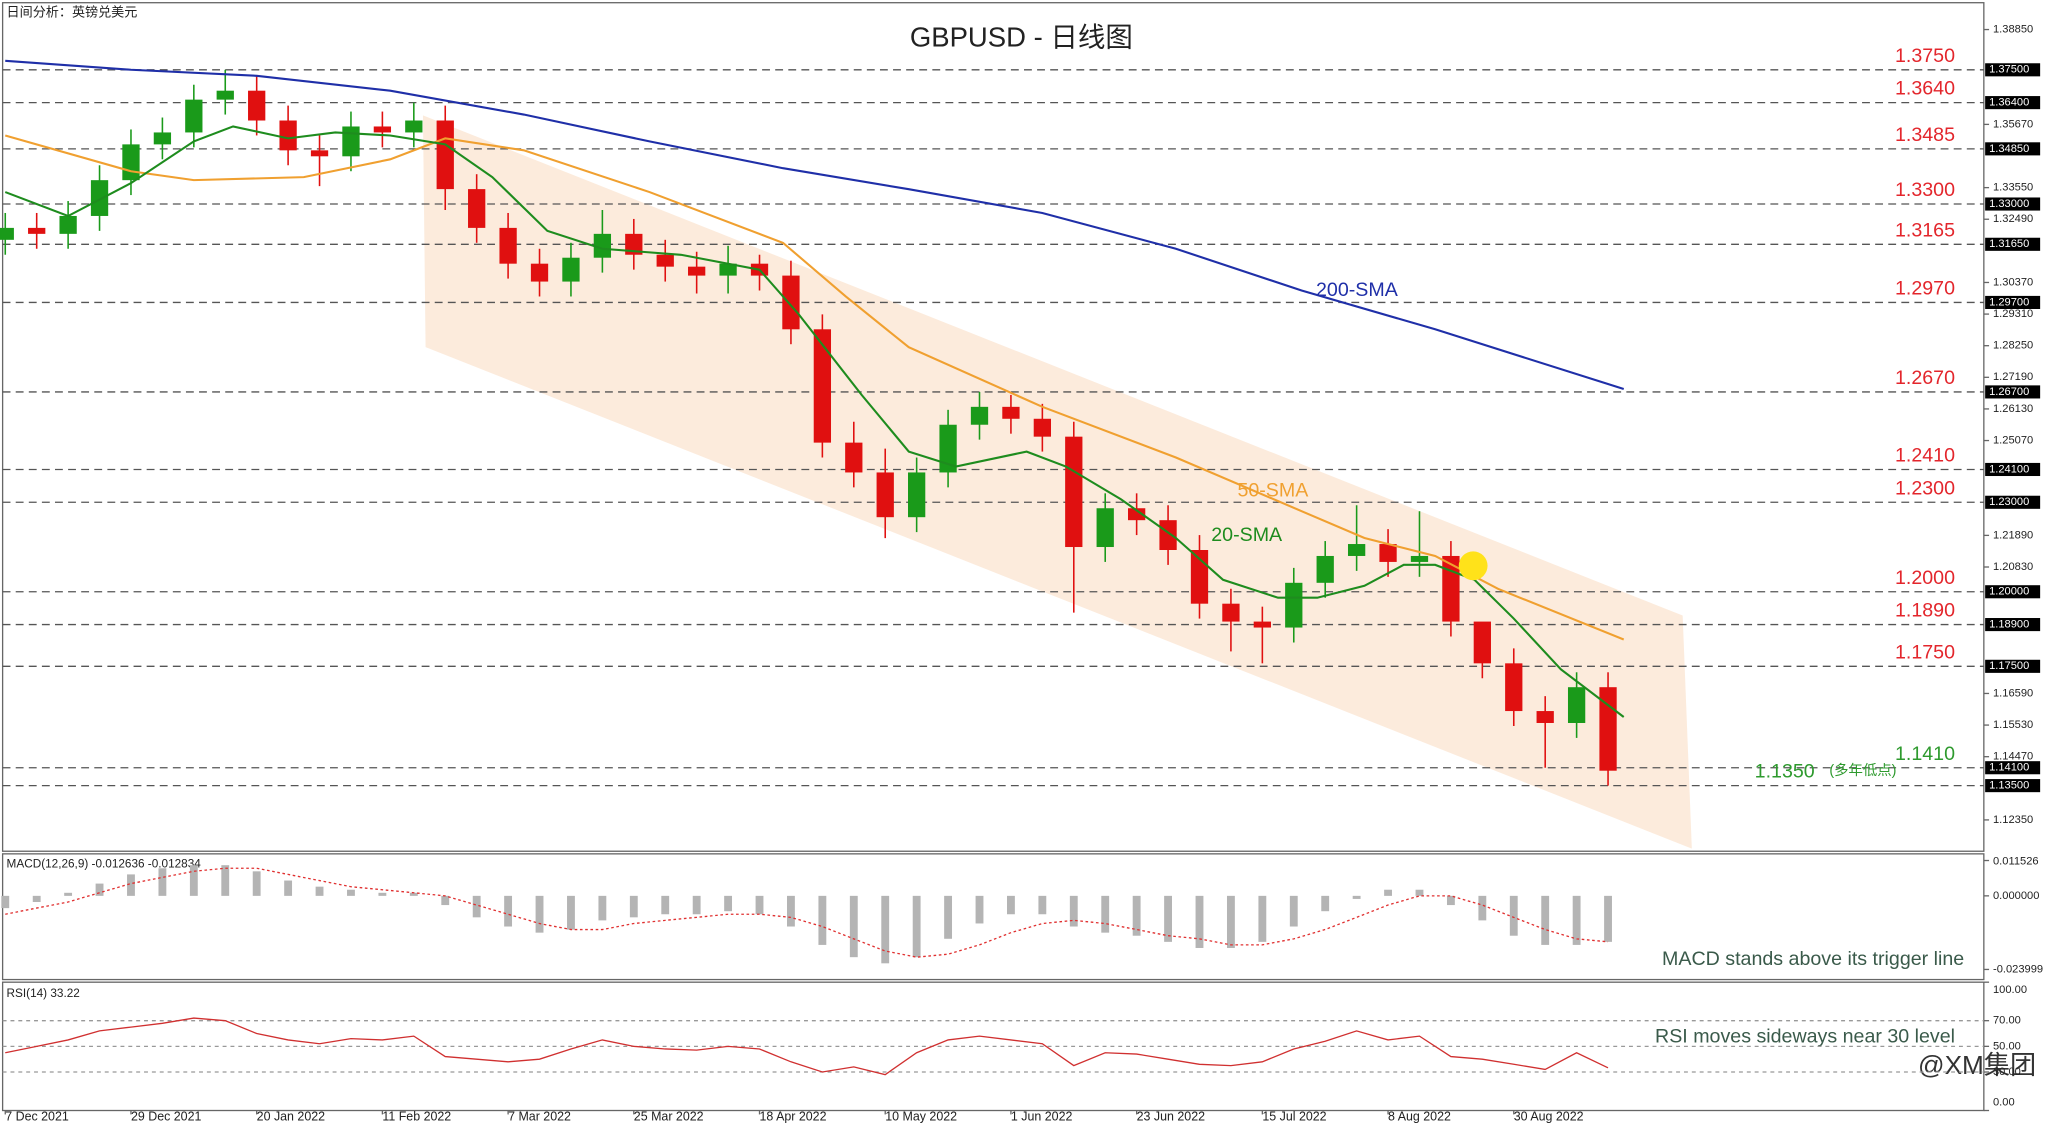  Describe the element at coordinates (1925, 488) in the screenshot. I see `level-label: 1.2300` at that location.